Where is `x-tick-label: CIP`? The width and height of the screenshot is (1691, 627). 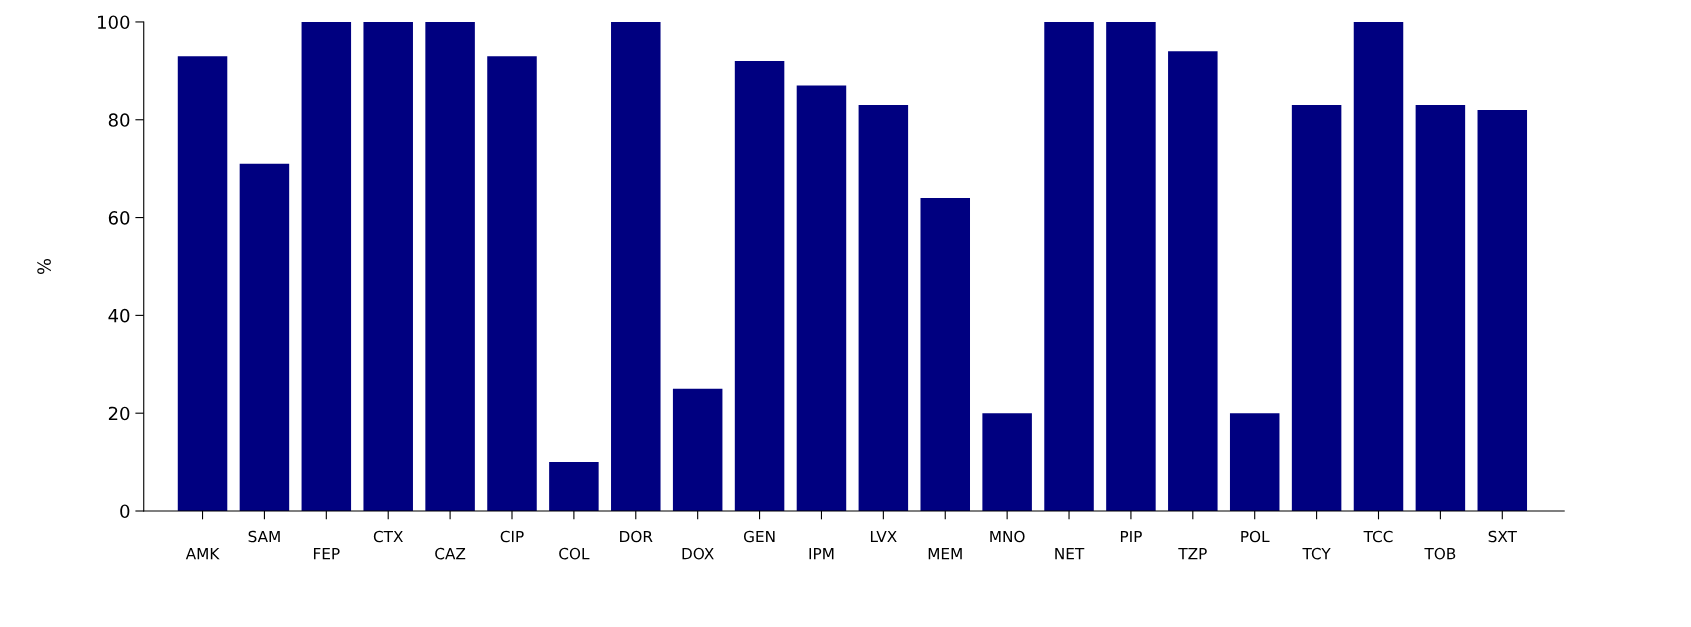
x-tick-label: CIP is located at coordinates (512, 536).